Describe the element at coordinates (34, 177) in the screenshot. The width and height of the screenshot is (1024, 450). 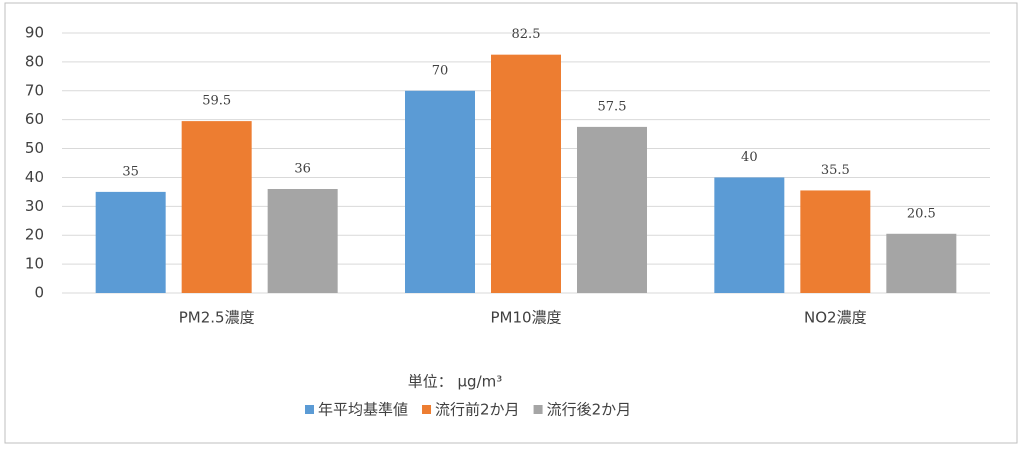
I see `y-tick-label: 40` at that location.